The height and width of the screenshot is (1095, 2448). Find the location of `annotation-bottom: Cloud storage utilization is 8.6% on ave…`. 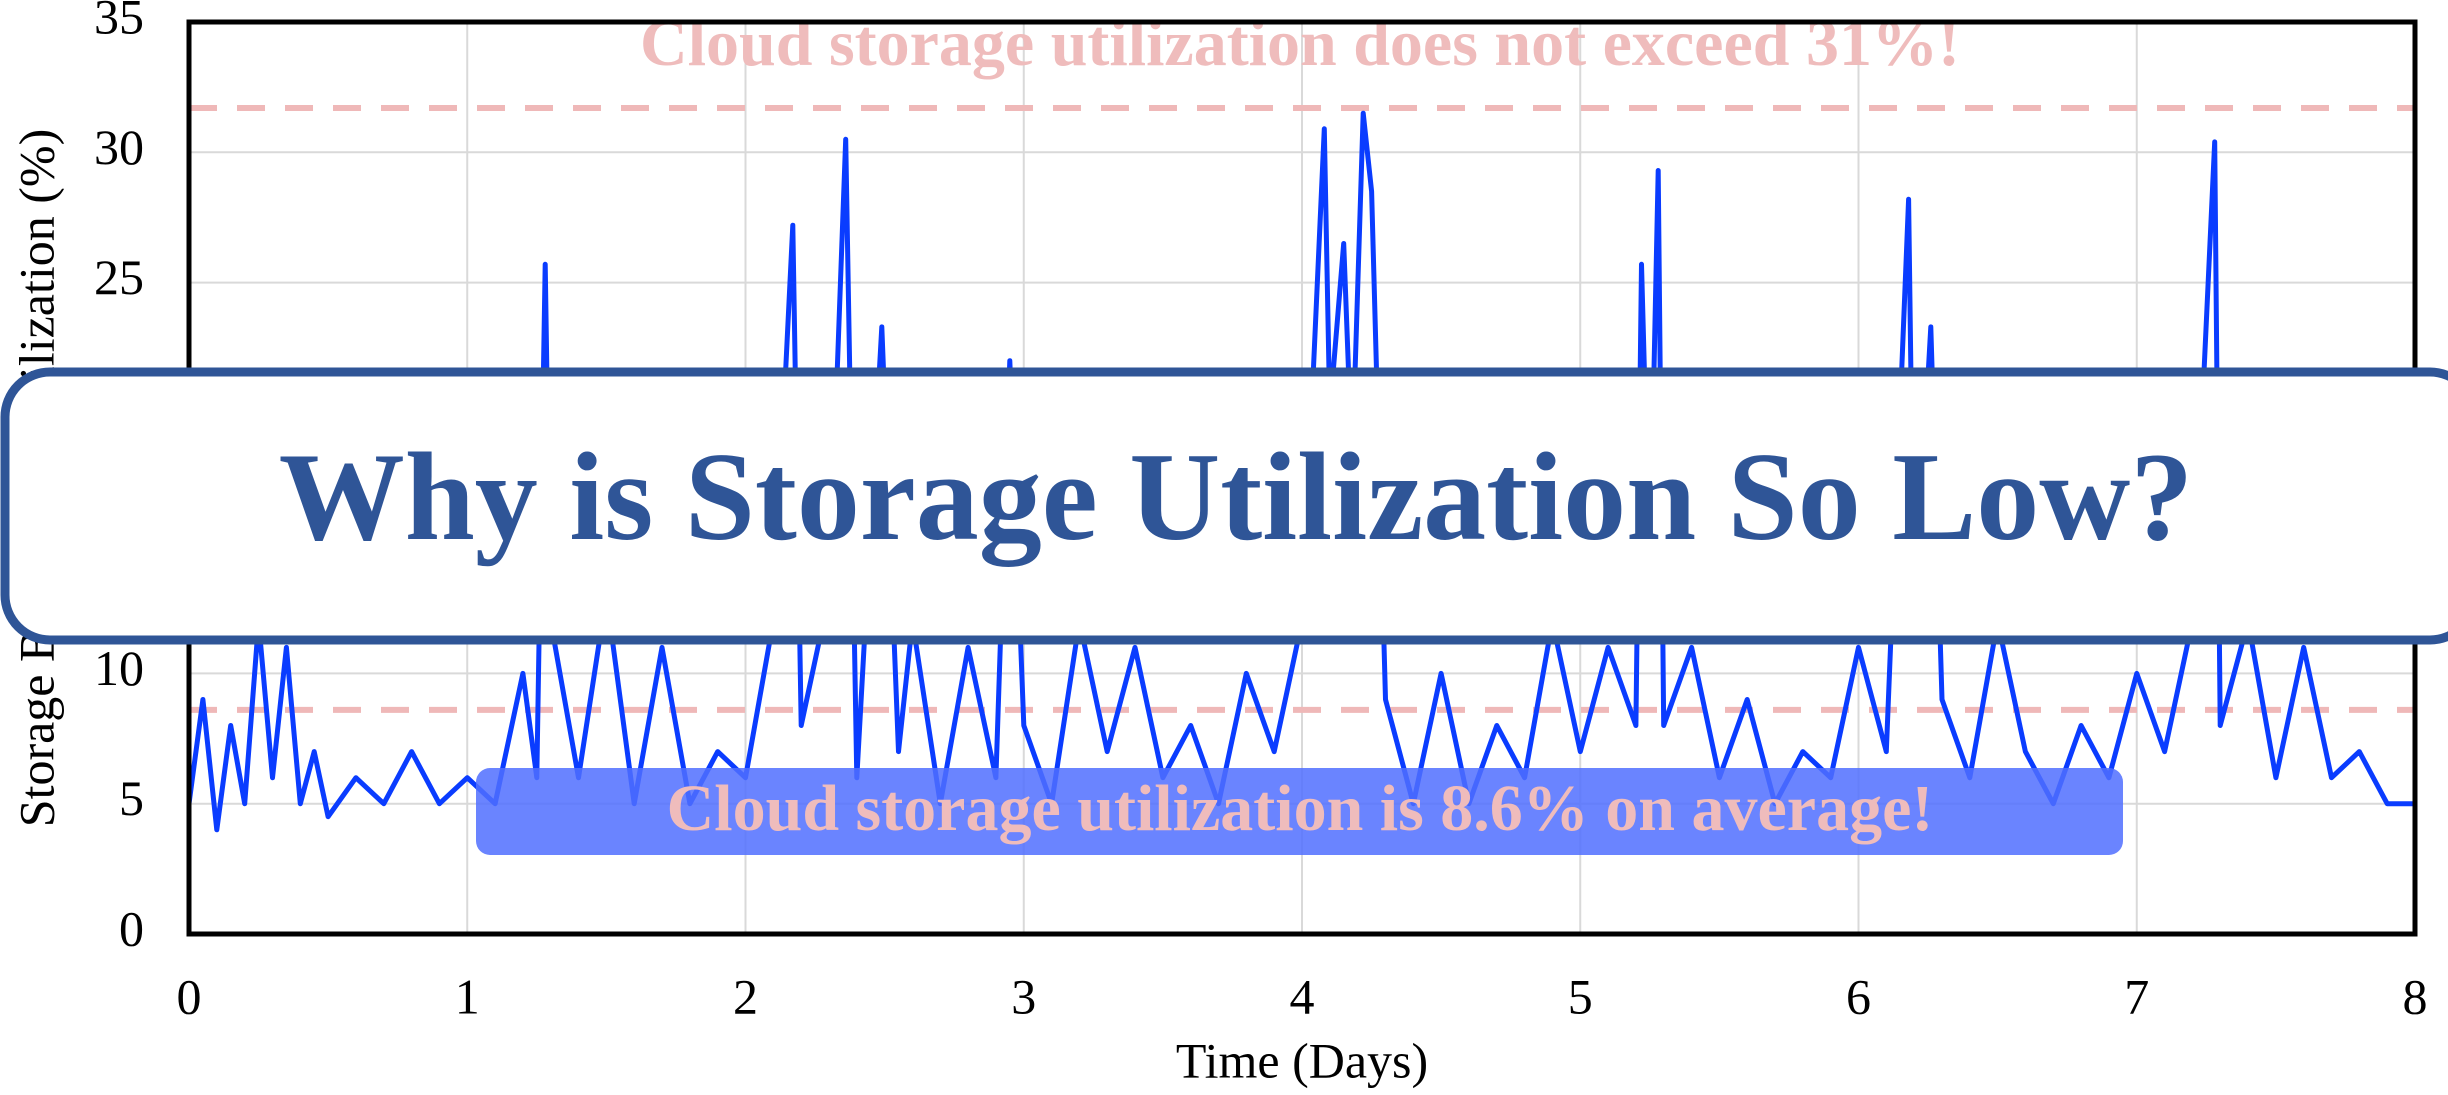

annotation-bottom: Cloud storage utilization is 8.6% on ave… is located at coordinates (1300, 808).